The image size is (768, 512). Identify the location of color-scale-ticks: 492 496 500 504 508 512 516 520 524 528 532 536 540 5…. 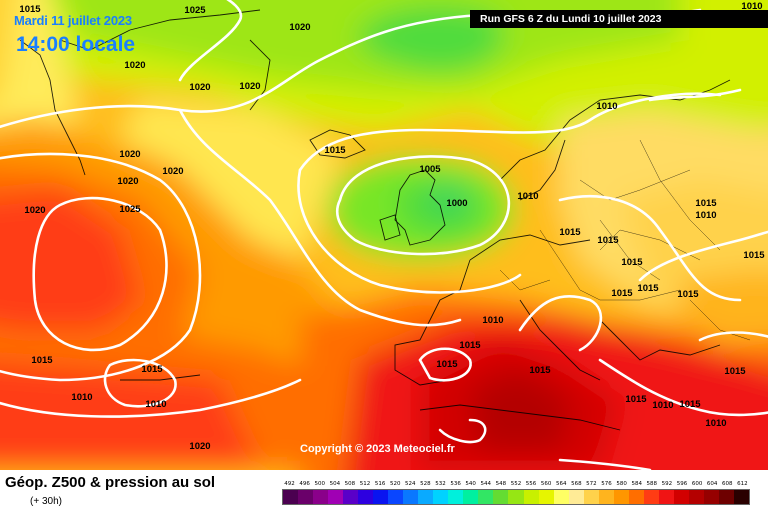
(516, 484).